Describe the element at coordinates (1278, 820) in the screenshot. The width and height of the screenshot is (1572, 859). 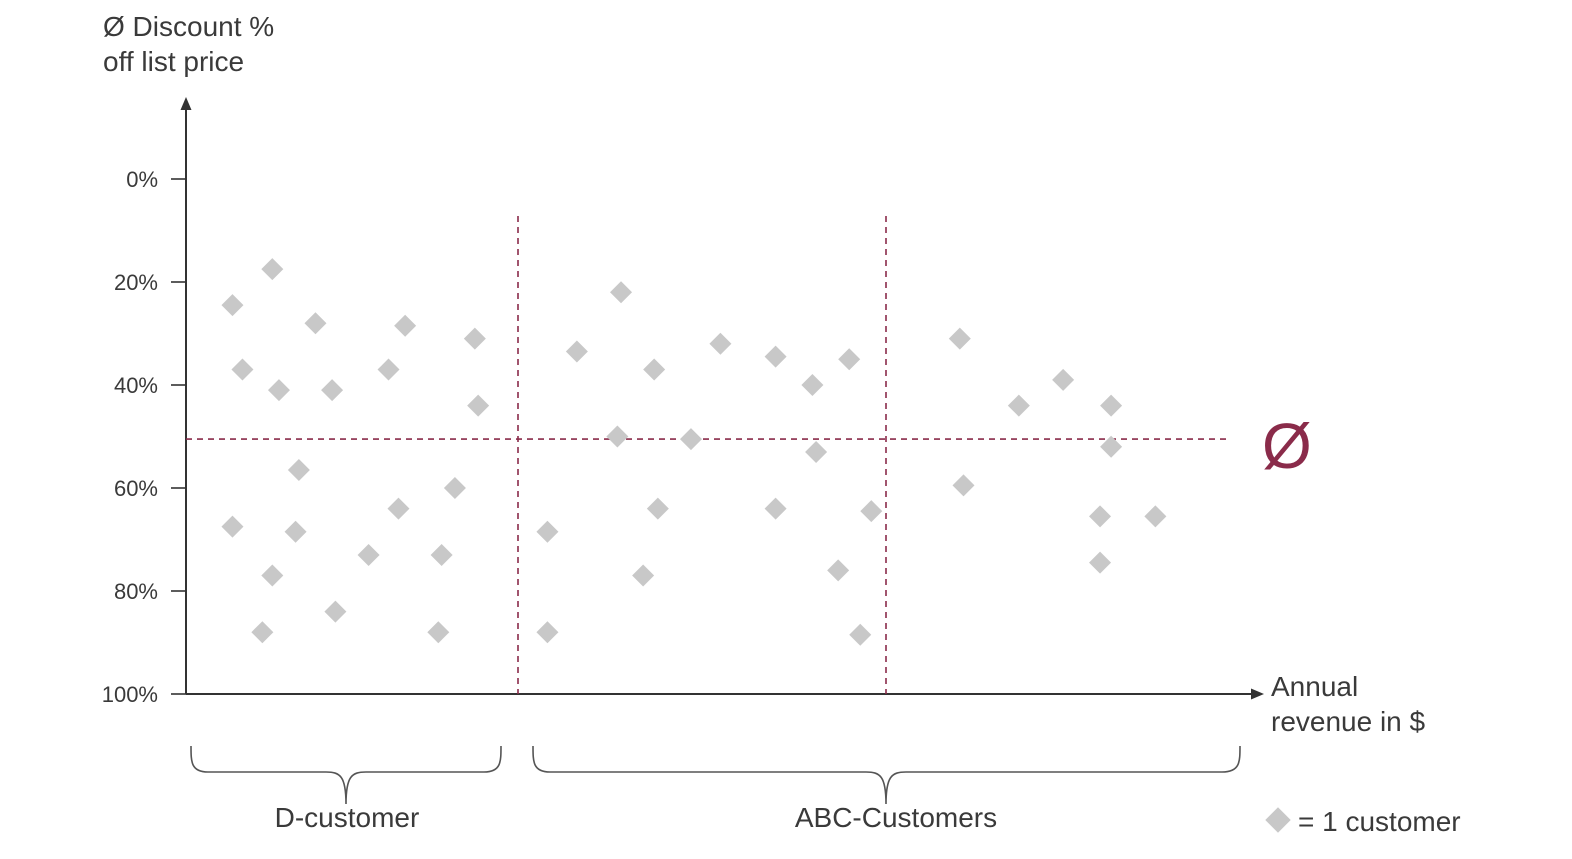
I see `legend-diamond-marker` at that location.